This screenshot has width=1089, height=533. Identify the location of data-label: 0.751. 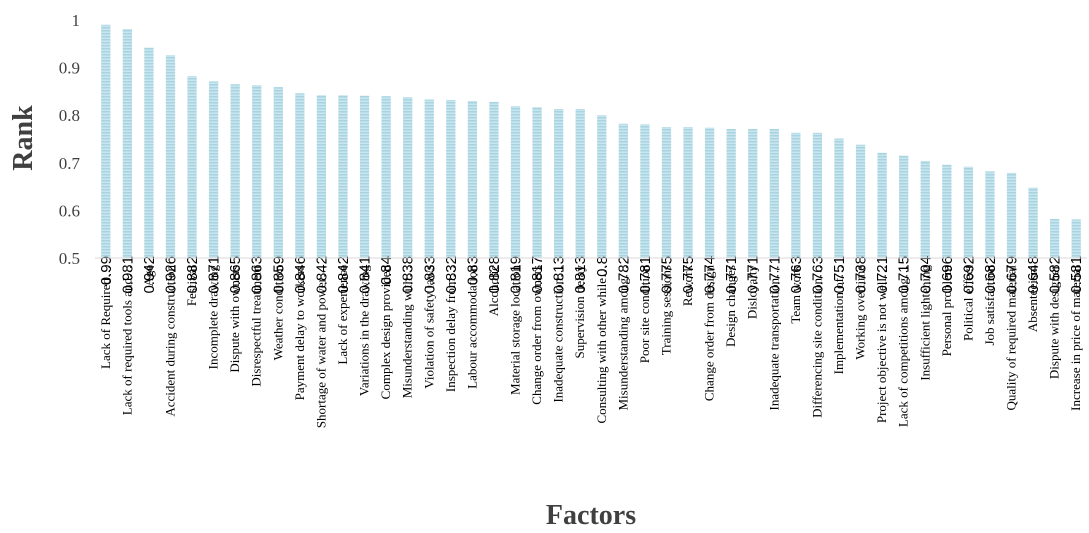
(839, 275).